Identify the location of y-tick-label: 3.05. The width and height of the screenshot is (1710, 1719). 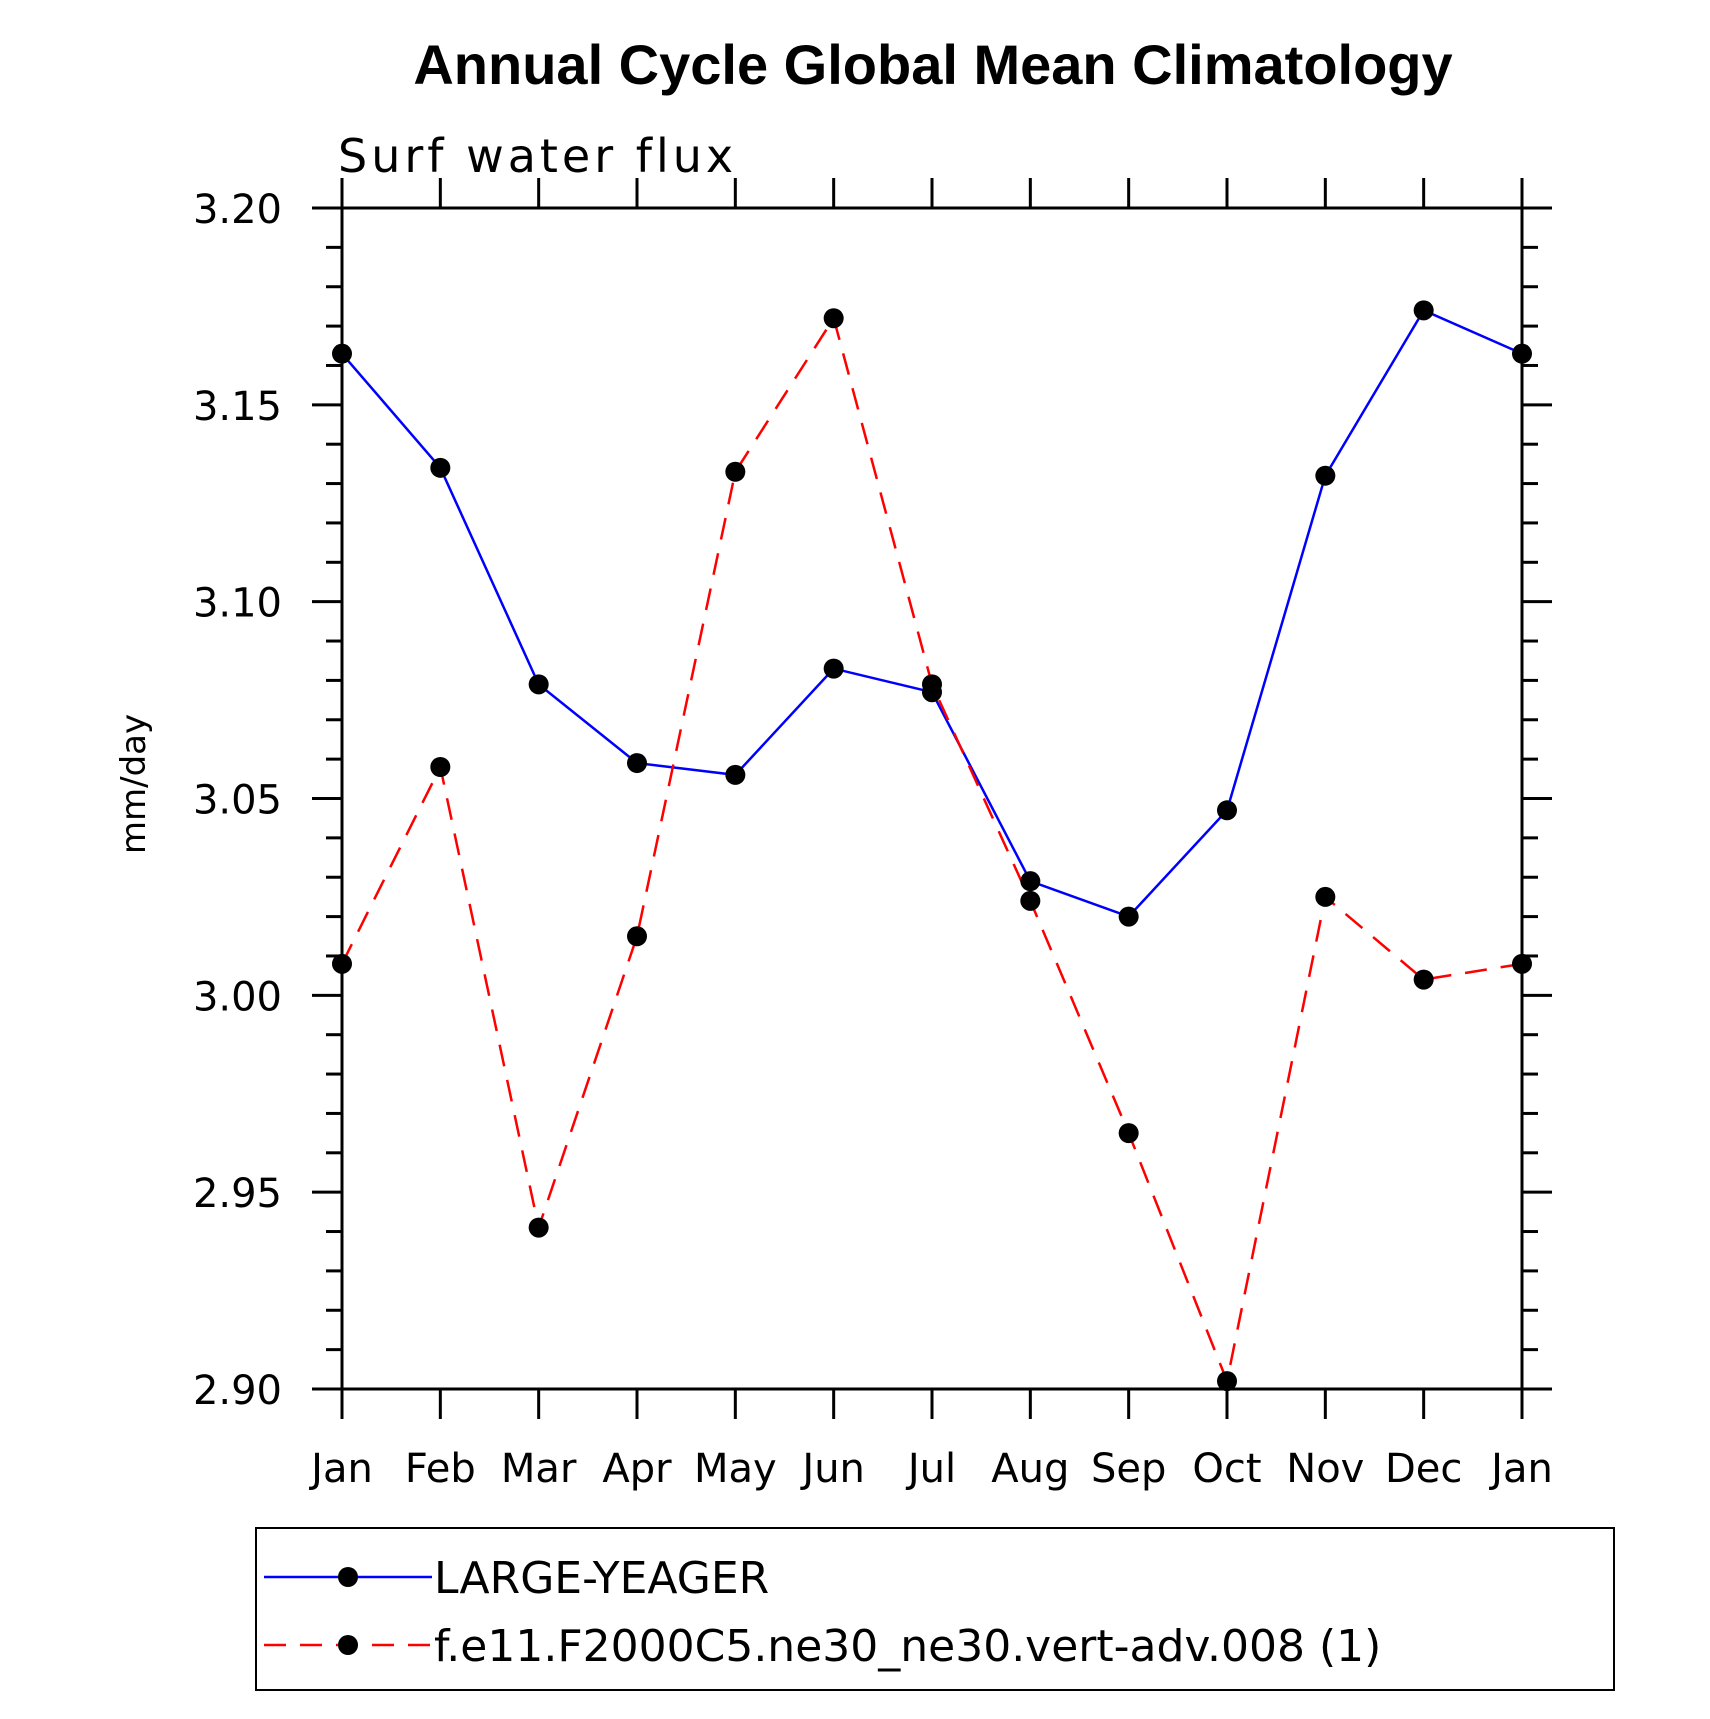
(237, 801).